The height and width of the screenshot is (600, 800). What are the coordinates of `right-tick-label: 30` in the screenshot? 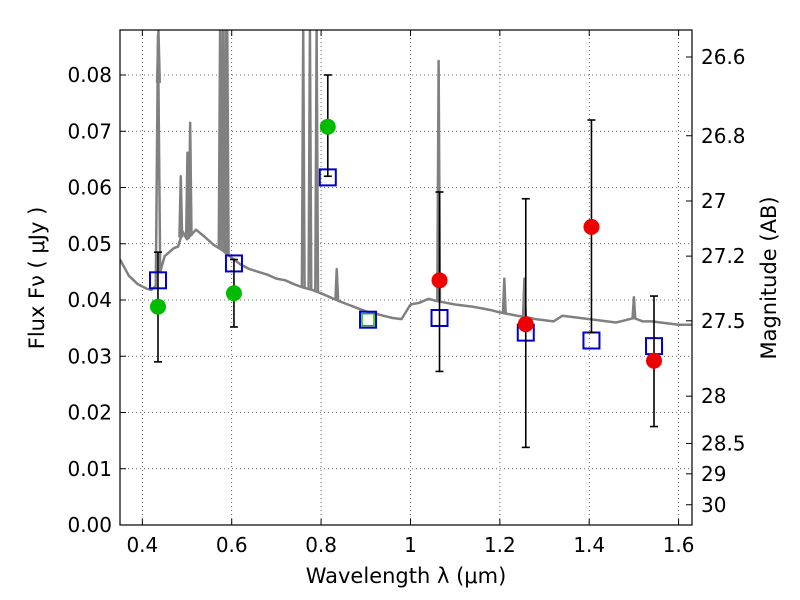 It's located at (713, 505).